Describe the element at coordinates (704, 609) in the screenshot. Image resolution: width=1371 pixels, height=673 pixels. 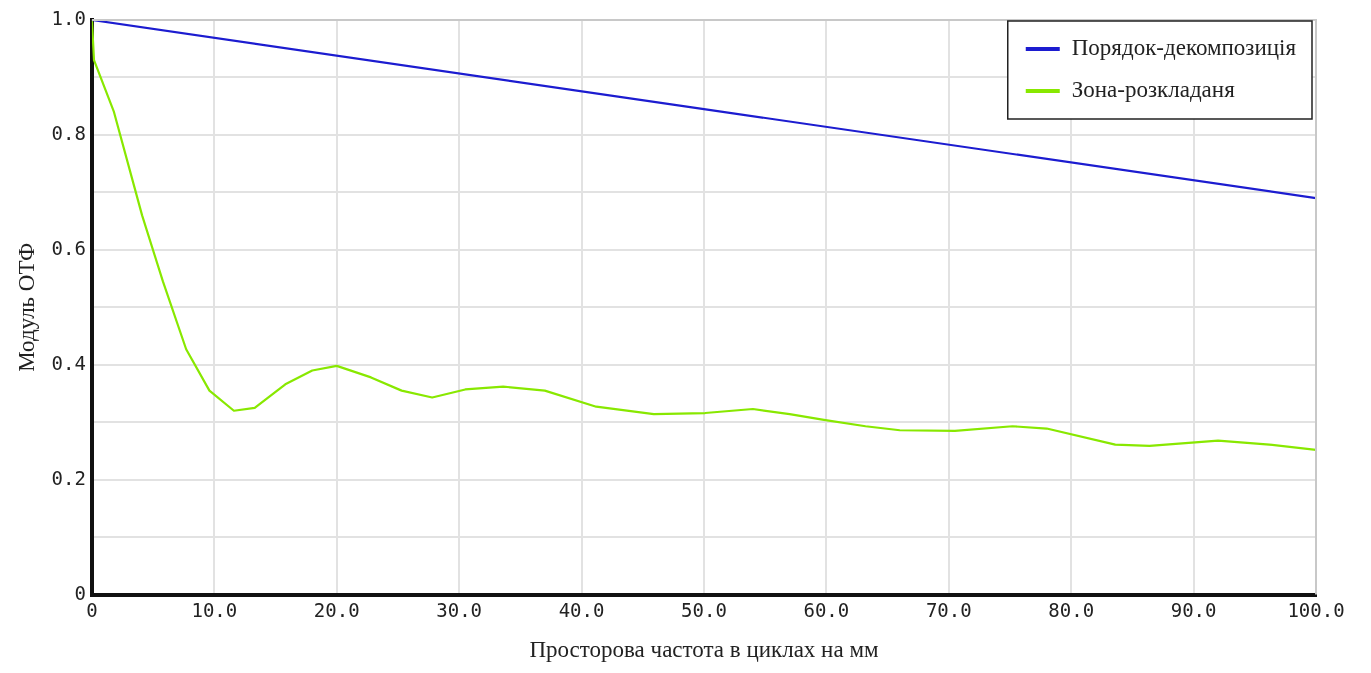
I see `x-tick-label: 50.0` at that location.